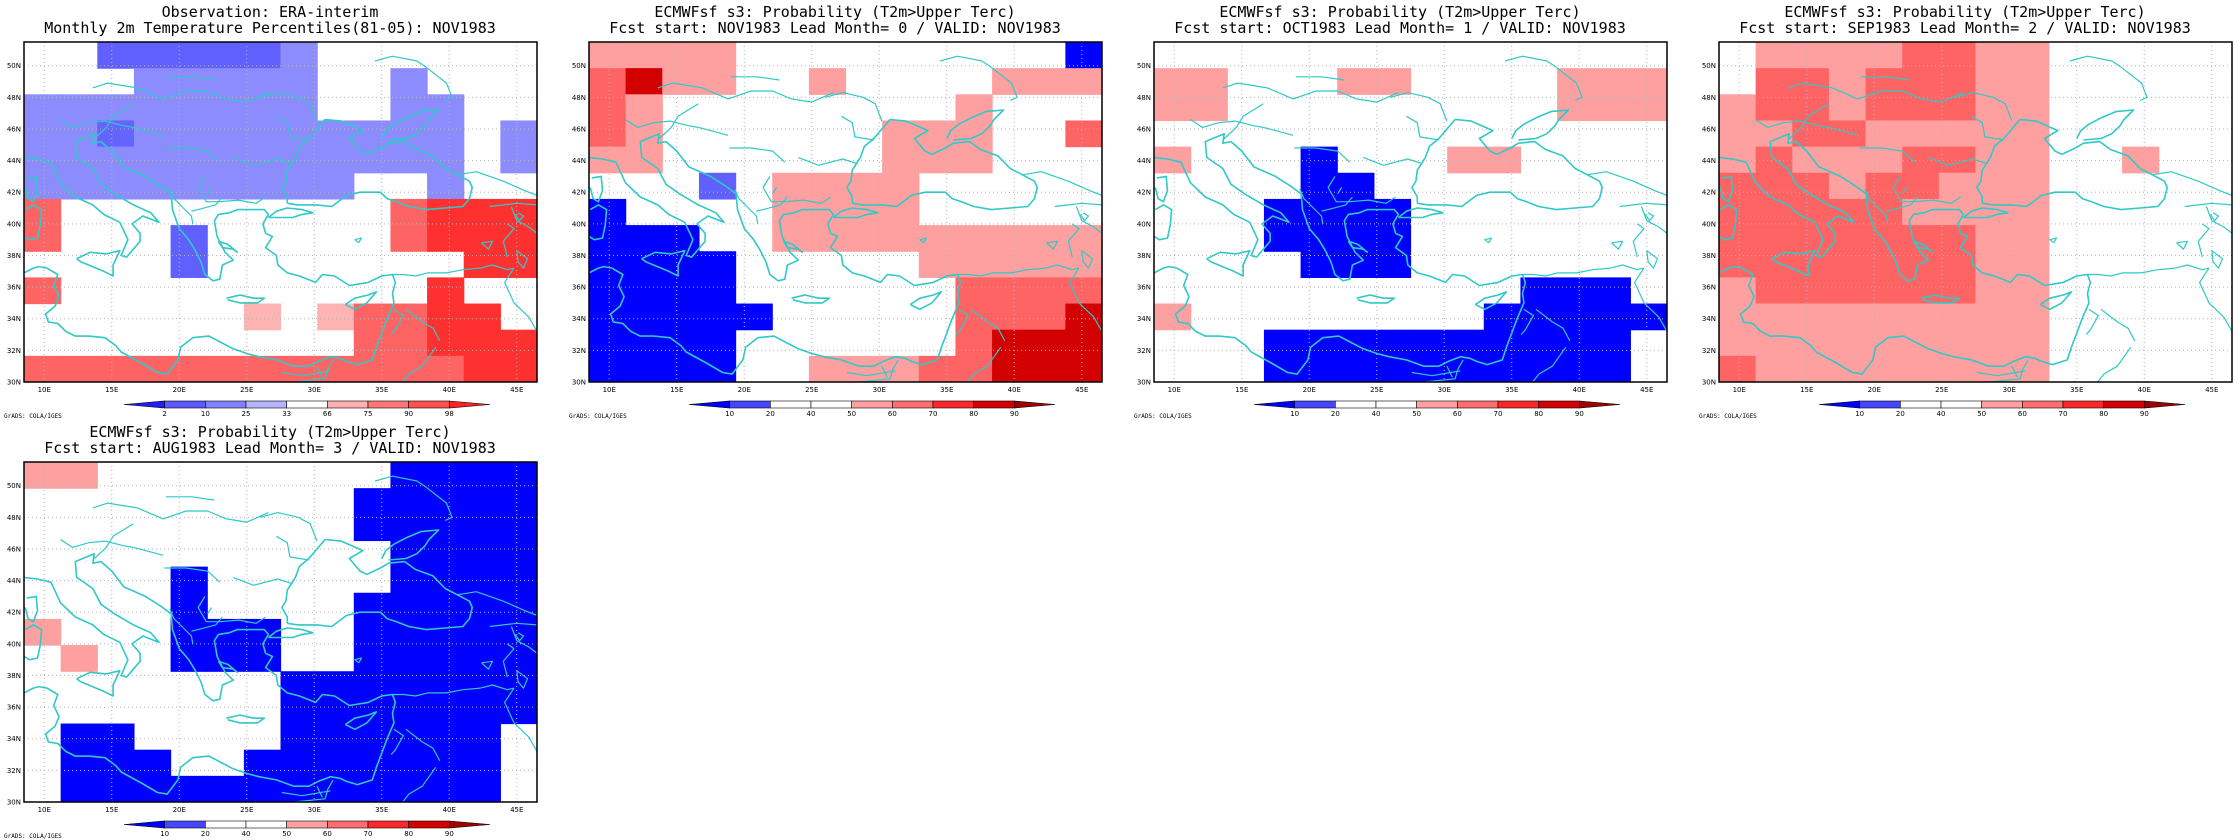  Describe the element at coordinates (1739, 390) in the screenshot. I see `lon-tick-label: 10E` at that location.